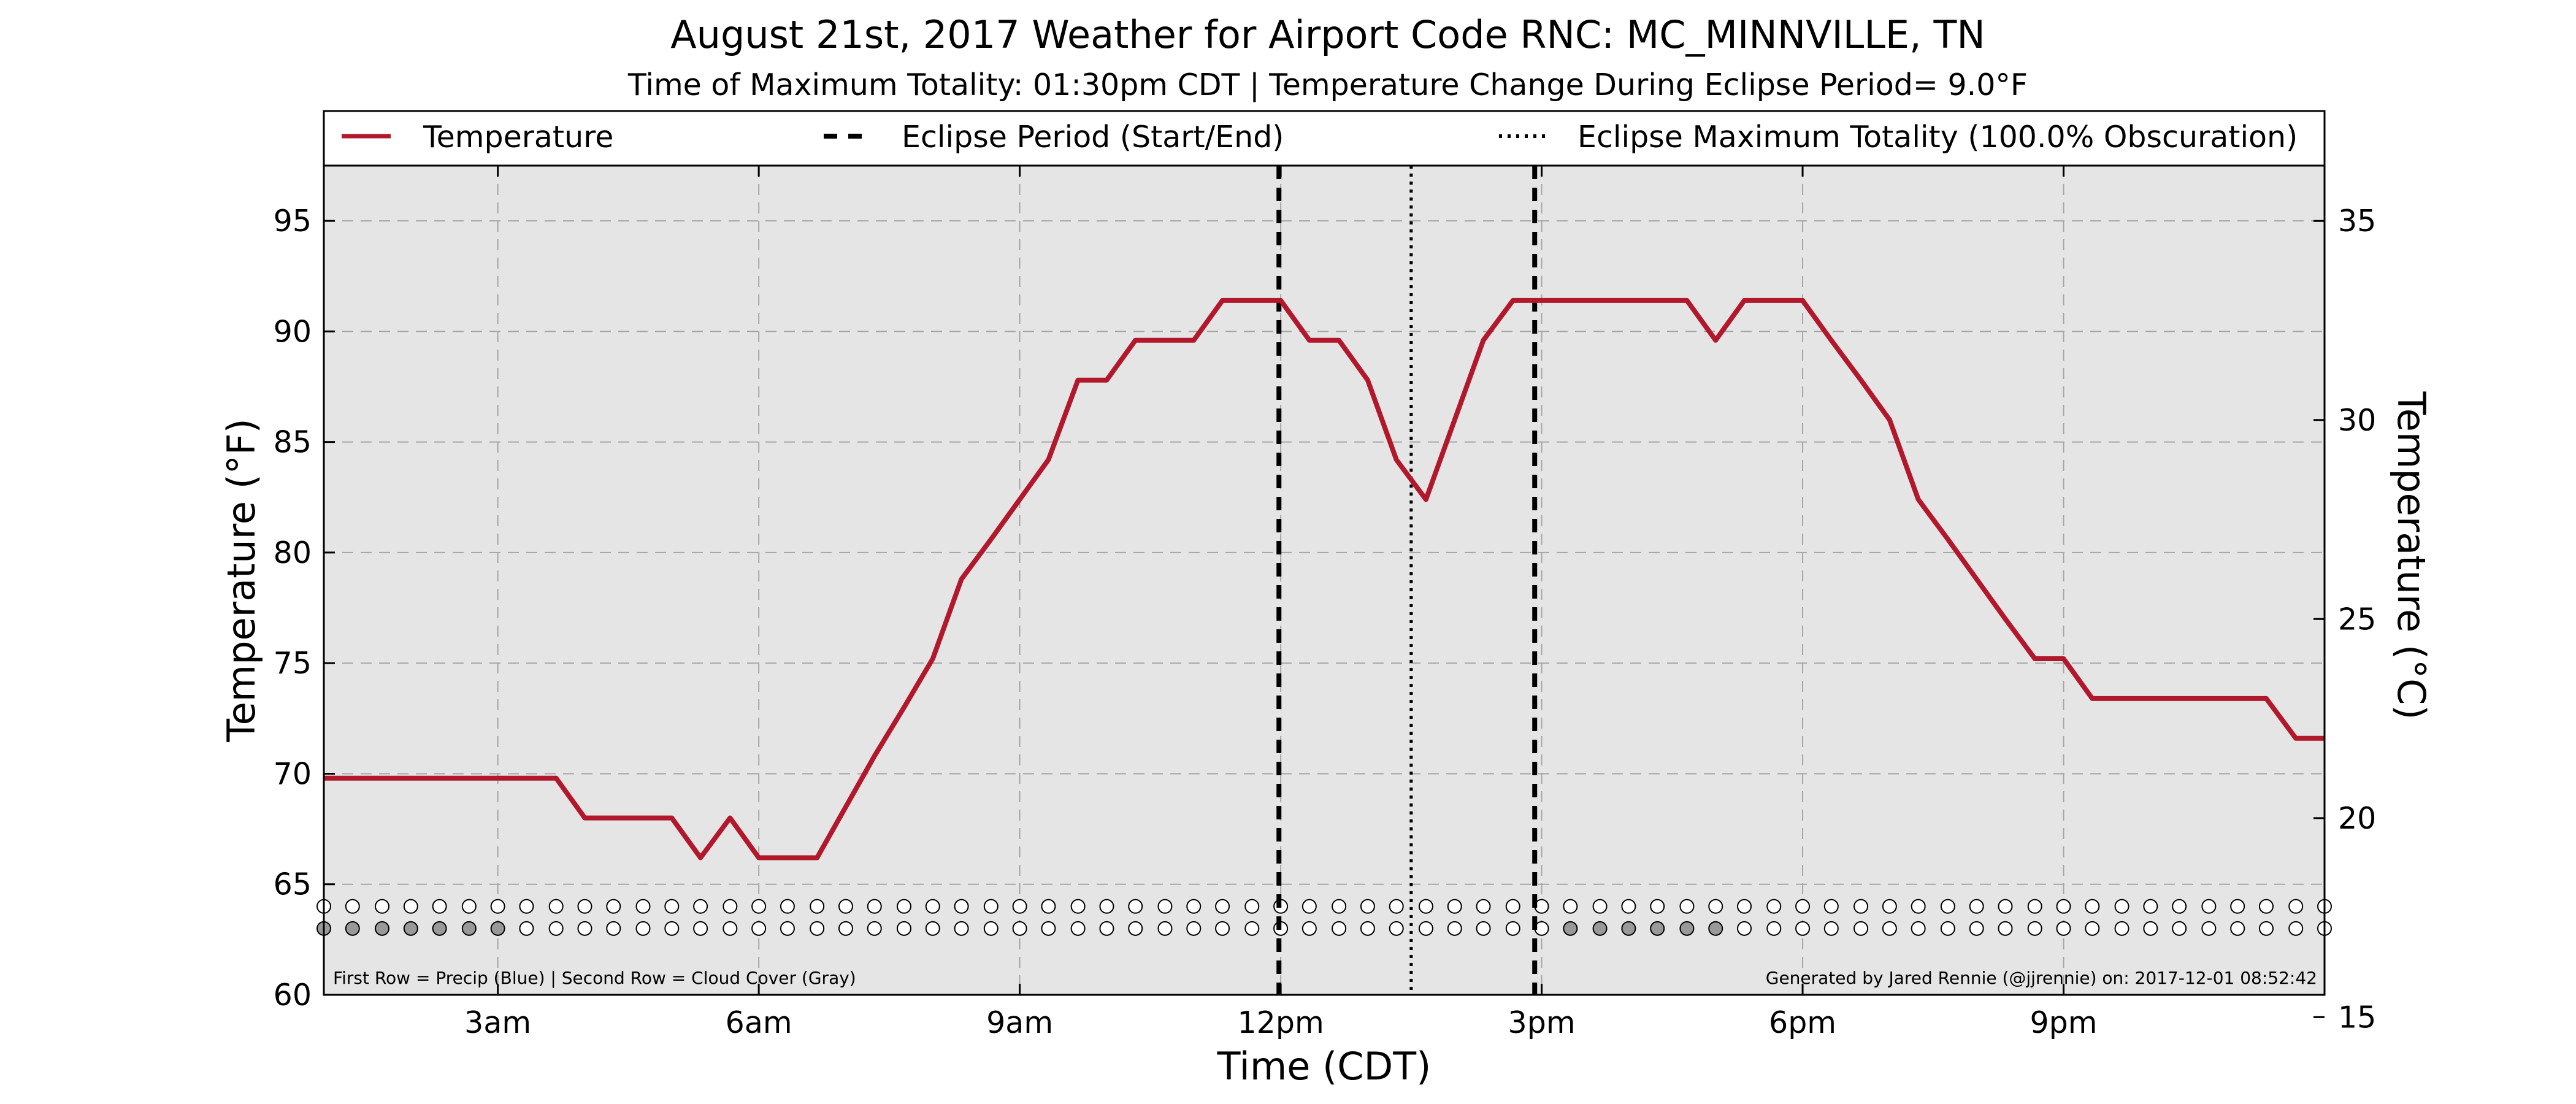  I want to click on legend-eclipse-period-label: Eclipse Period (Start/End), so click(1093, 137).